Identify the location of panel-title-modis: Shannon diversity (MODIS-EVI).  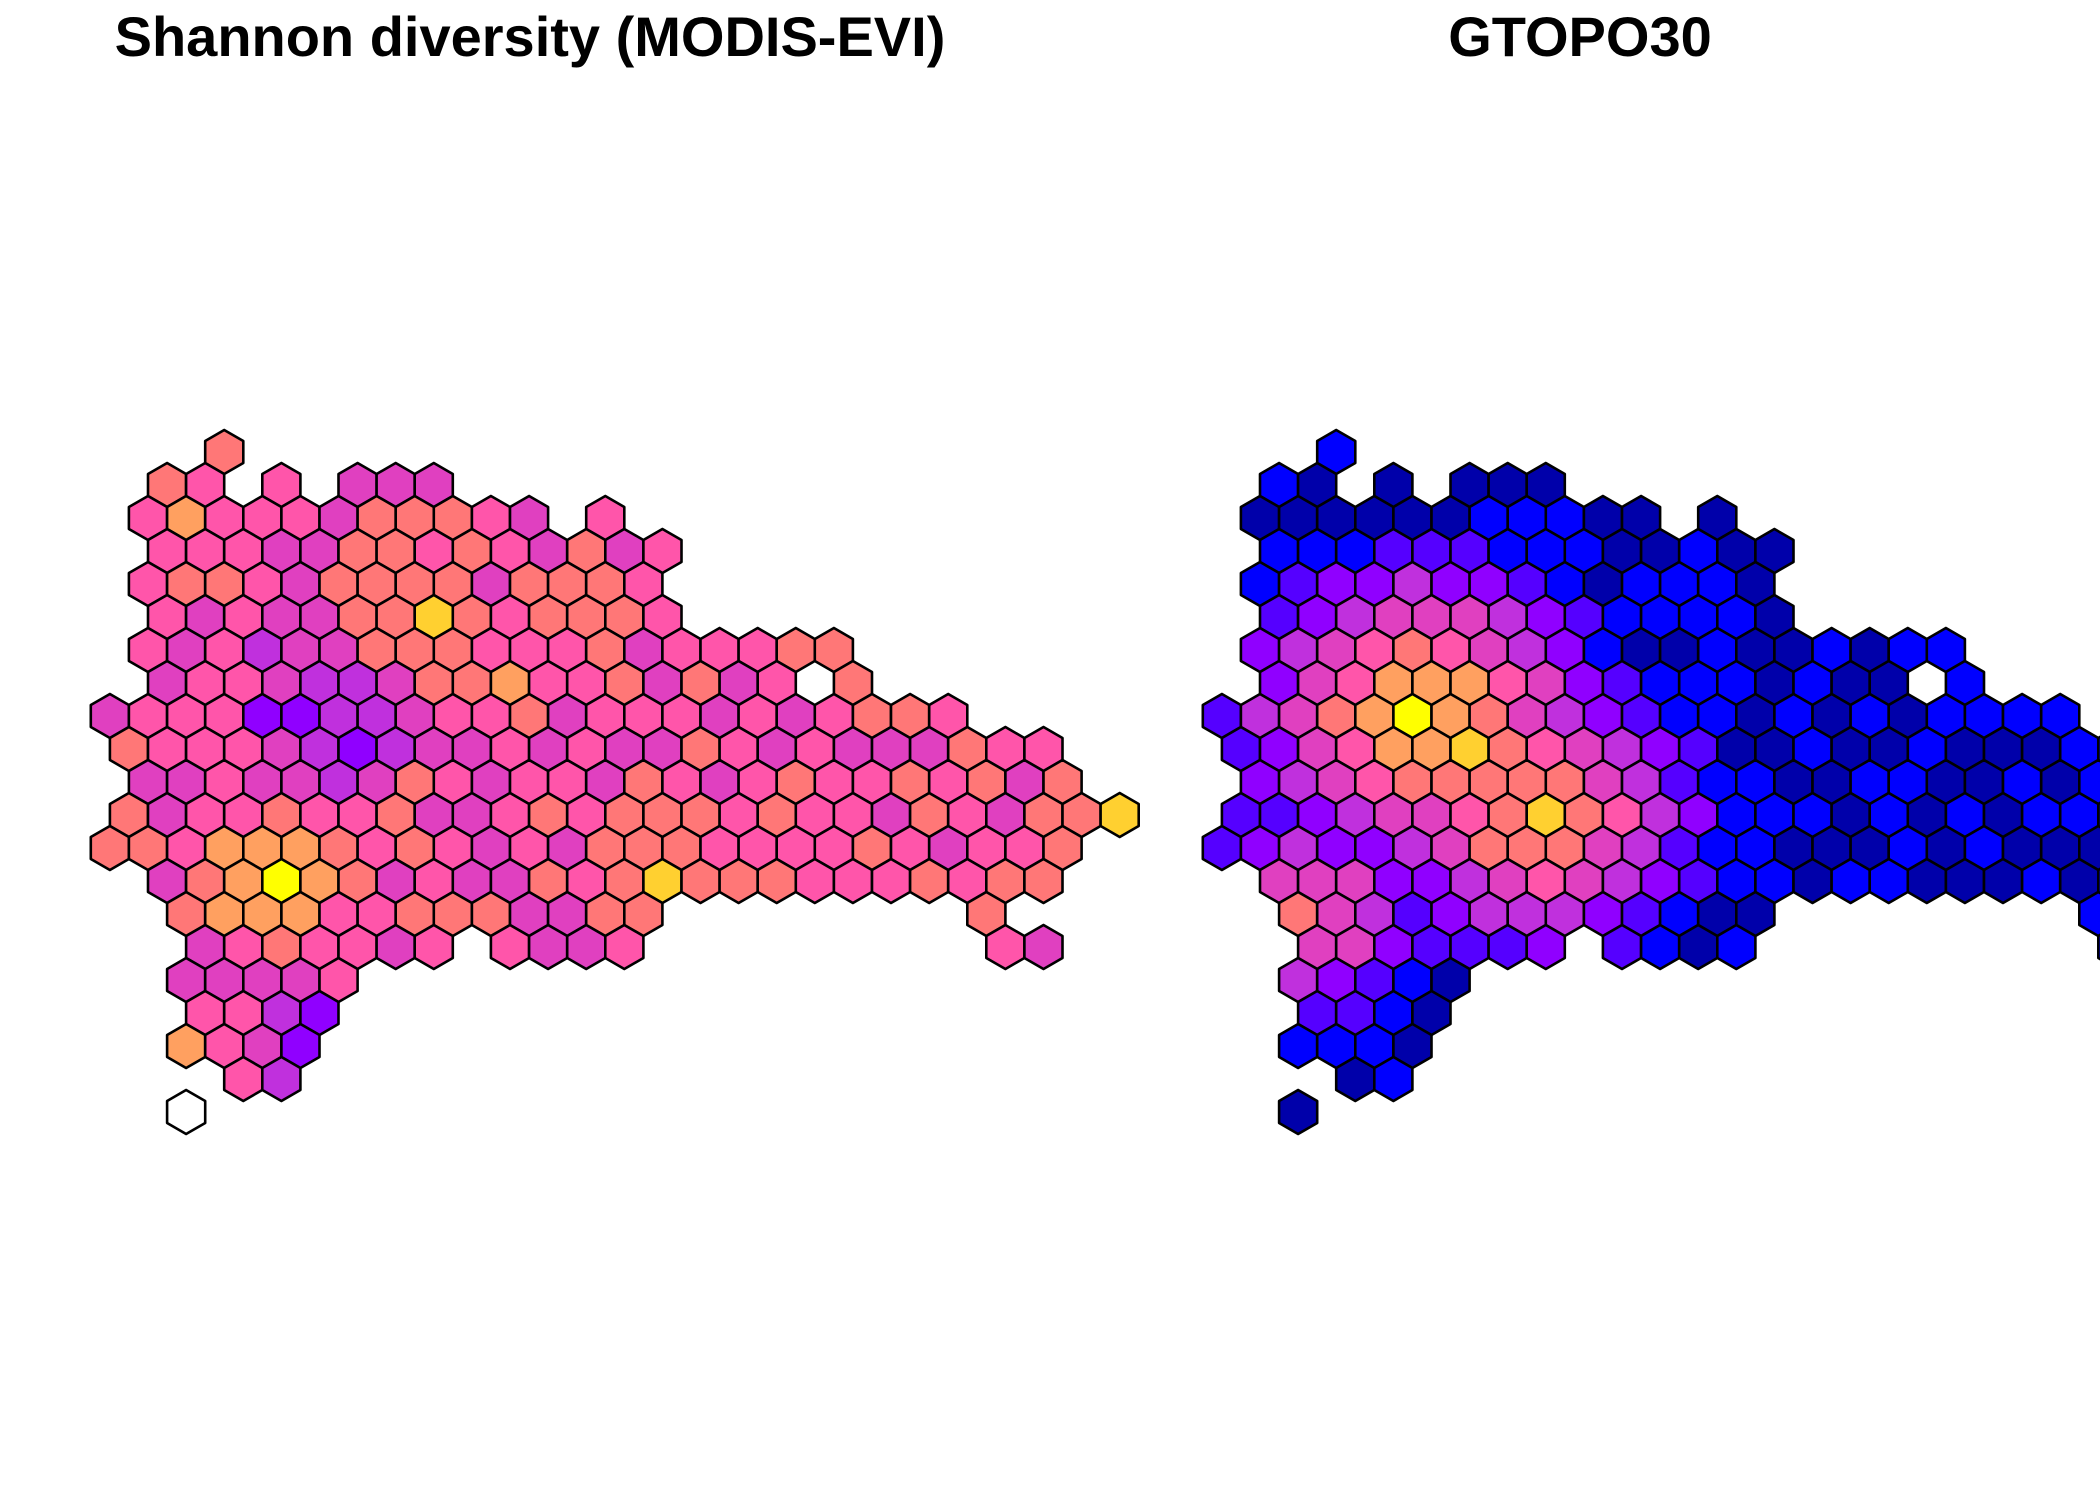
(530, 36).